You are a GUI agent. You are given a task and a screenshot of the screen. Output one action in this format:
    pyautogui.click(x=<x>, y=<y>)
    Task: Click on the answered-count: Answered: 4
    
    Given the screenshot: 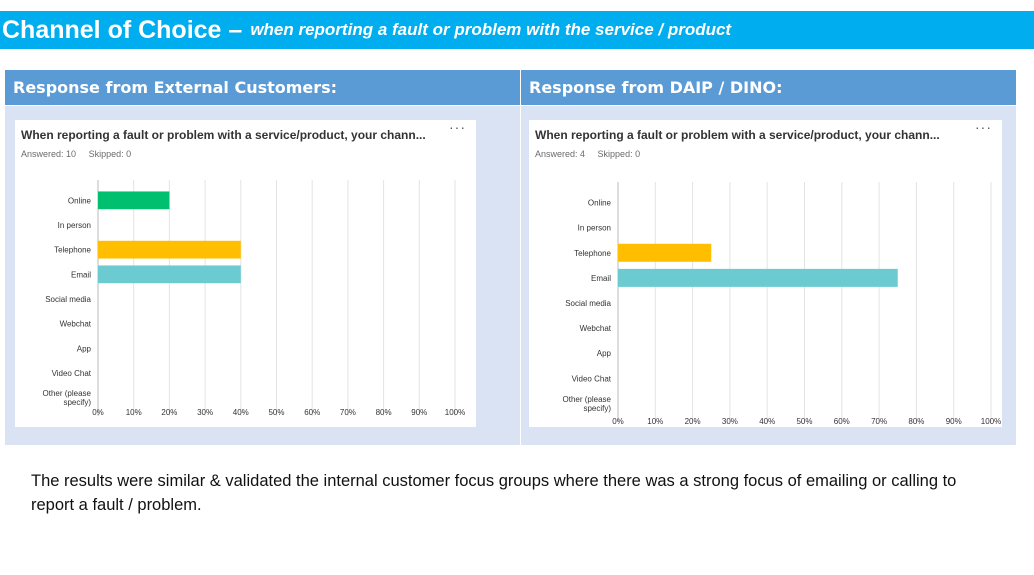 What is the action you would take?
    pyautogui.click(x=560, y=154)
    